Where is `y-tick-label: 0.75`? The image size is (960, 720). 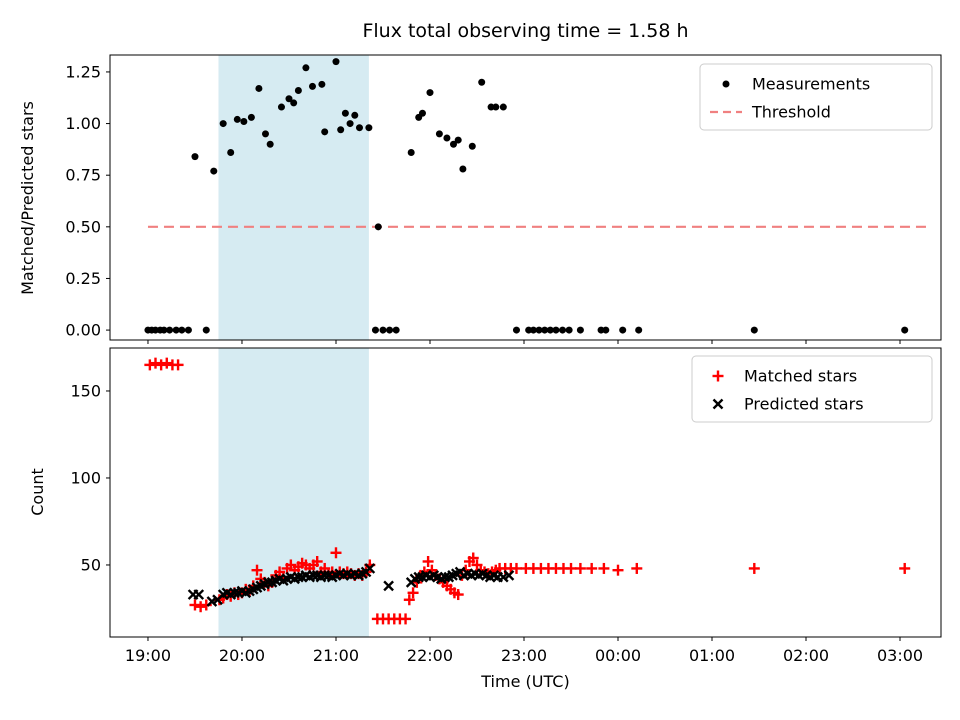 y-tick-label: 0.75 is located at coordinates (83, 175).